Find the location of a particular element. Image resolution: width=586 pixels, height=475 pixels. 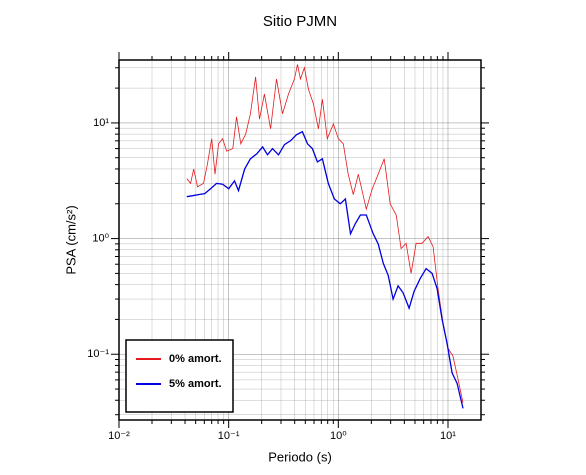

legend-box is located at coordinates (179, 376).